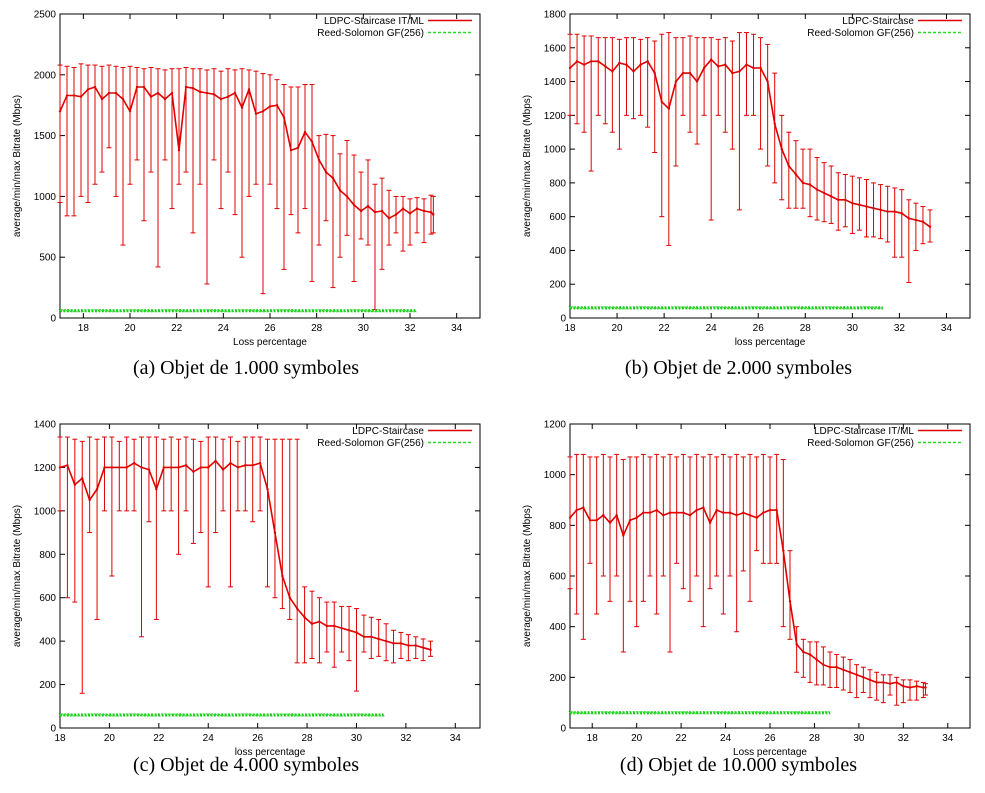  I want to click on x-axis-label: loss percentage, so click(270, 752).